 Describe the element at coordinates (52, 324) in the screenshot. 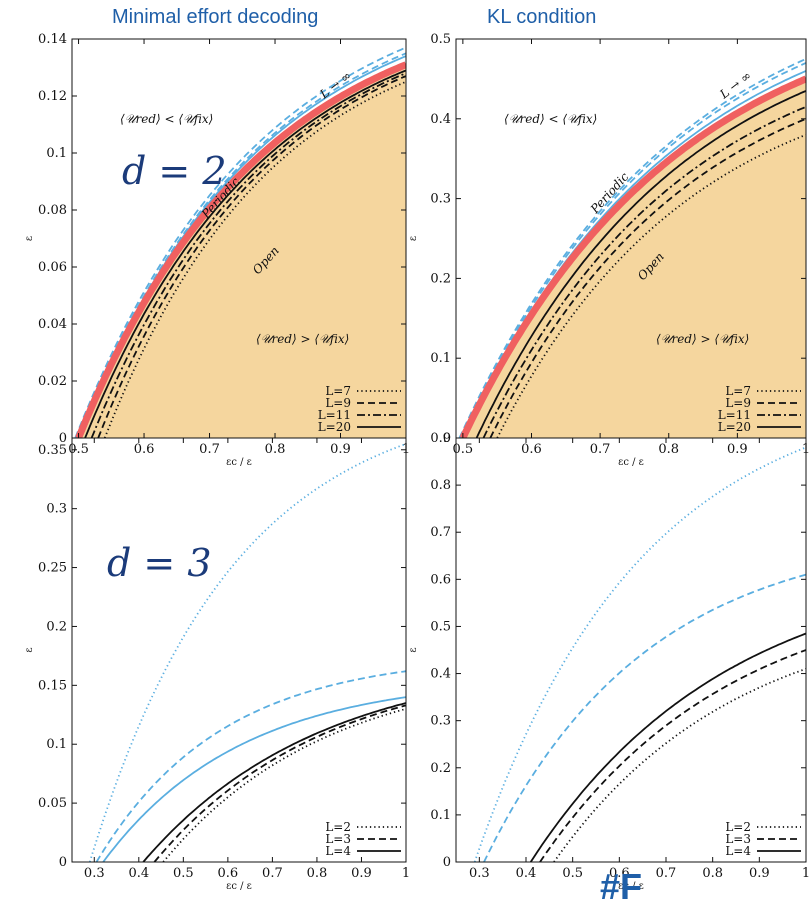

I see `y-tick-label: 0.04` at that location.